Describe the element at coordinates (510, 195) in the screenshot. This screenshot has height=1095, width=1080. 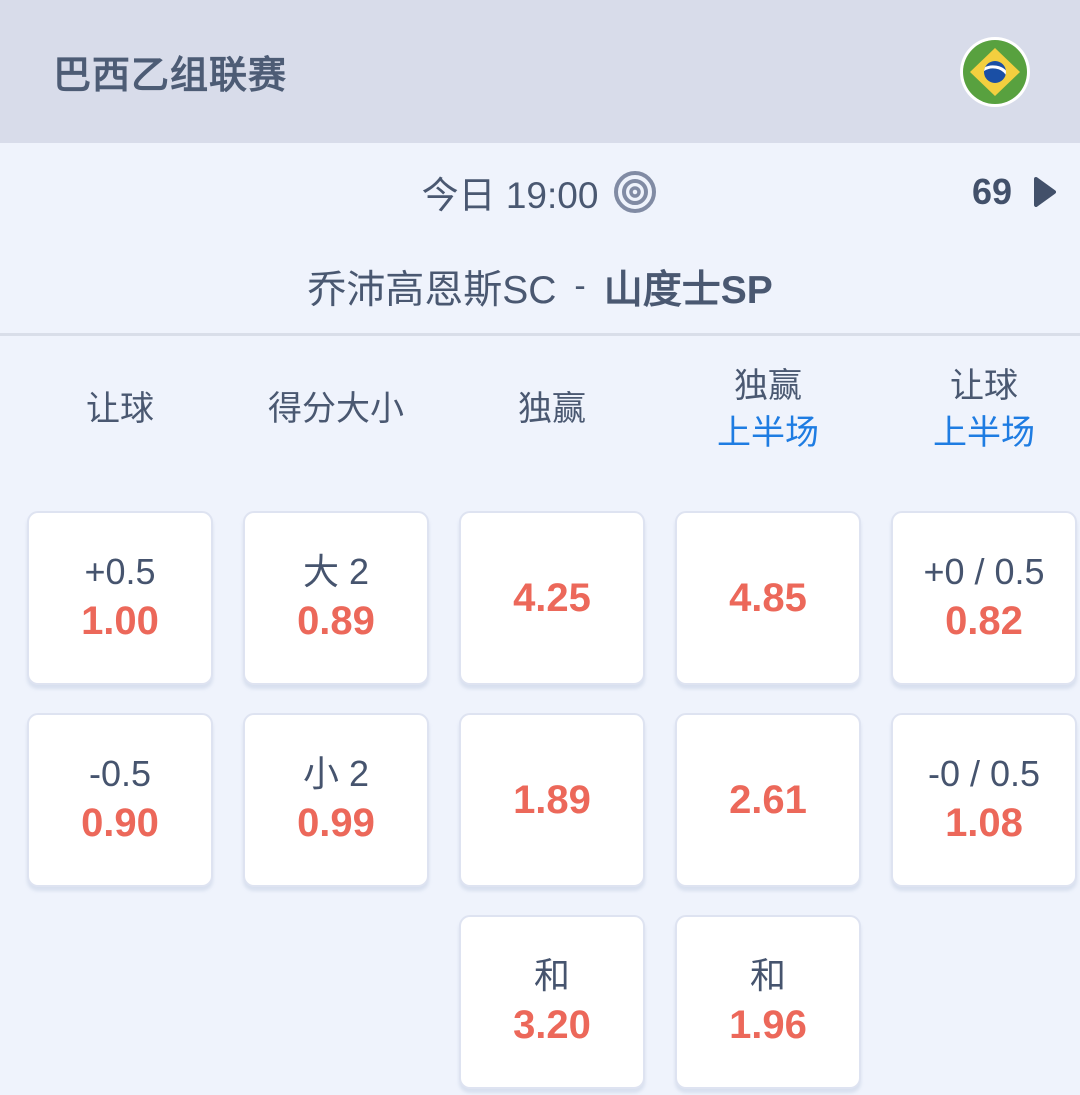
I see `match-time: 今日 19:00` at that location.